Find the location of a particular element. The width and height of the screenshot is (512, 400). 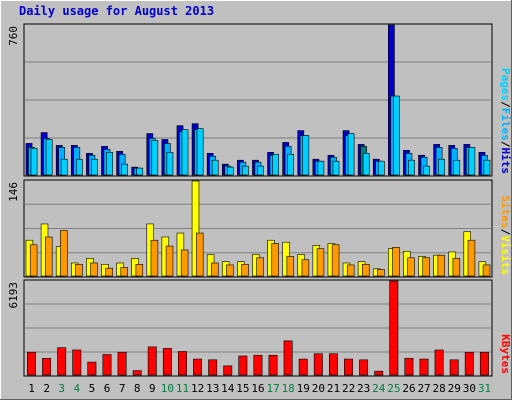

x-tick-label-10: 10 is located at coordinates (167, 388).